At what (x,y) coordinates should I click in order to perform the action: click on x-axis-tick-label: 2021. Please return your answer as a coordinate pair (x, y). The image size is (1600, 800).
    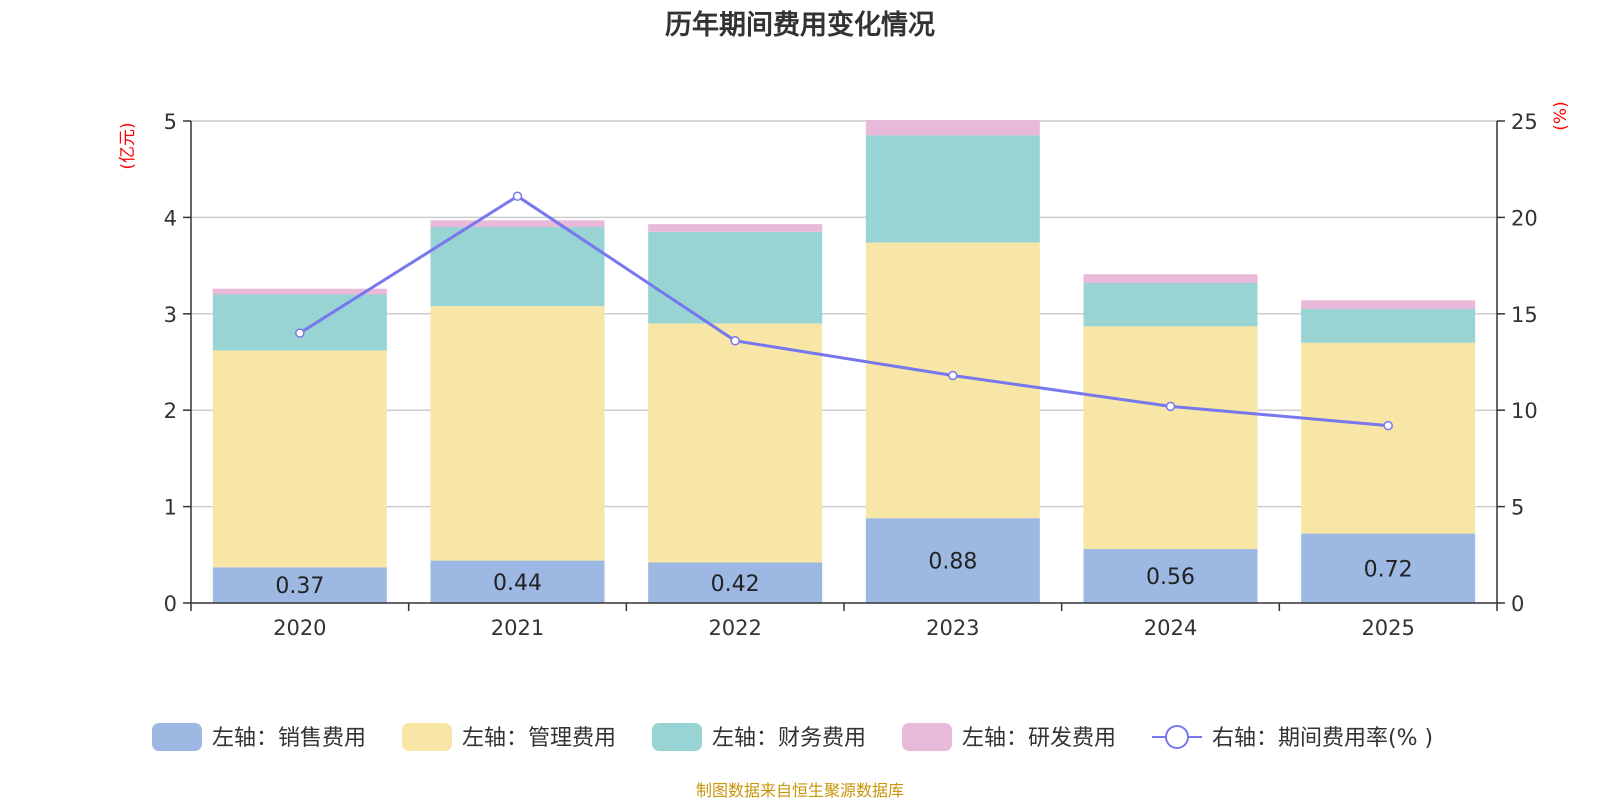
    Looking at the image, I should click on (517, 628).